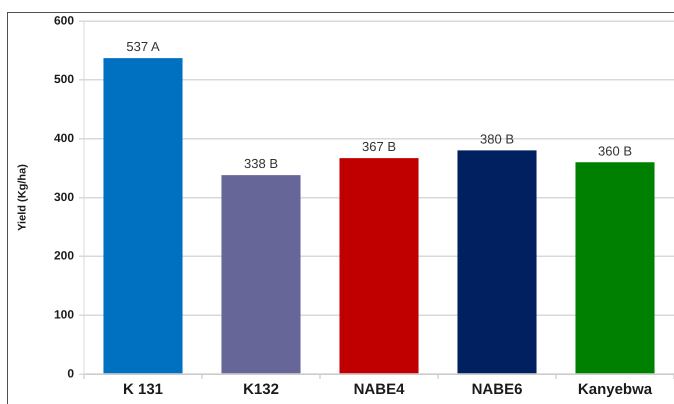  I want to click on data-label: 380 B, so click(497, 139).